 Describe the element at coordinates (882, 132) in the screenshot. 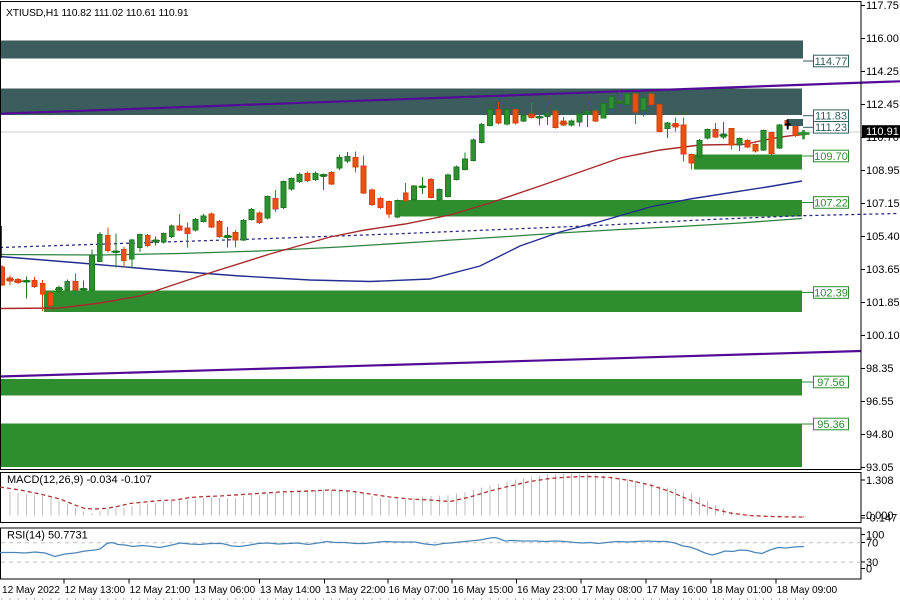

I see `svg-text: 110.91` at that location.